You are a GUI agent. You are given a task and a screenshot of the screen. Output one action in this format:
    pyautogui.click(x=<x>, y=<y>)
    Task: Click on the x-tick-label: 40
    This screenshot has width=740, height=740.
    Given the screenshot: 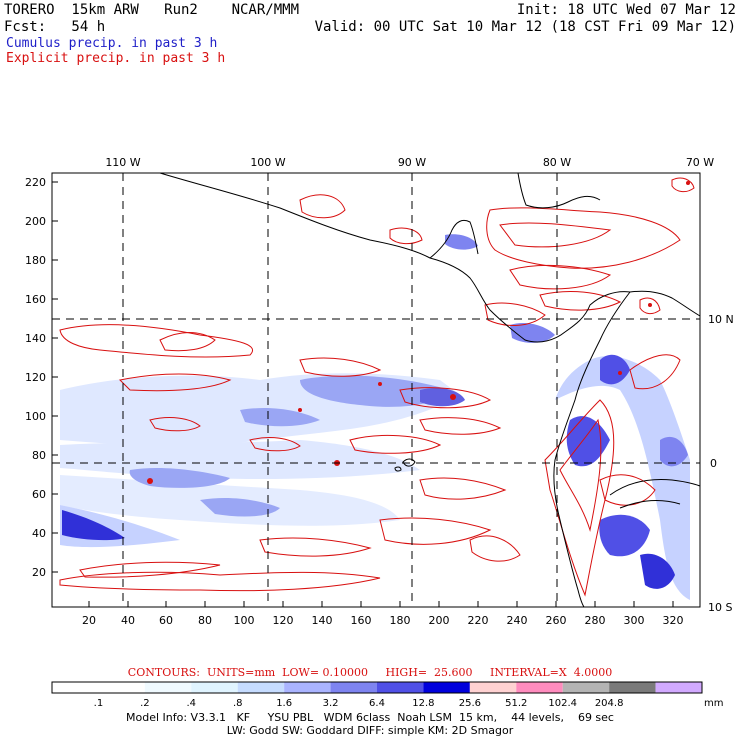 What is the action you would take?
    pyautogui.click(x=128, y=620)
    